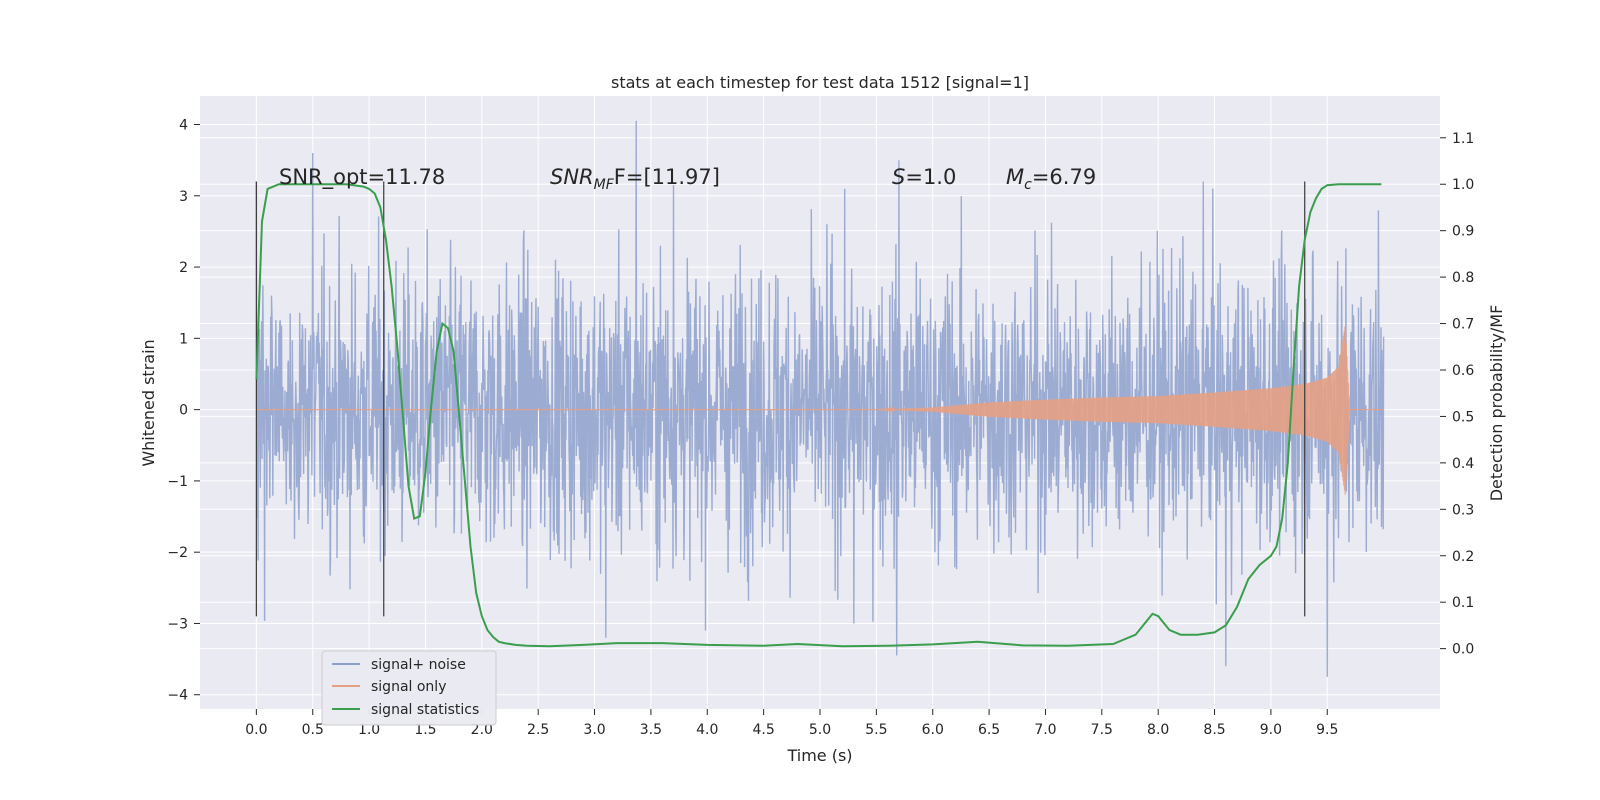  I want to click on x-tick-label: 6.0, so click(933, 730).